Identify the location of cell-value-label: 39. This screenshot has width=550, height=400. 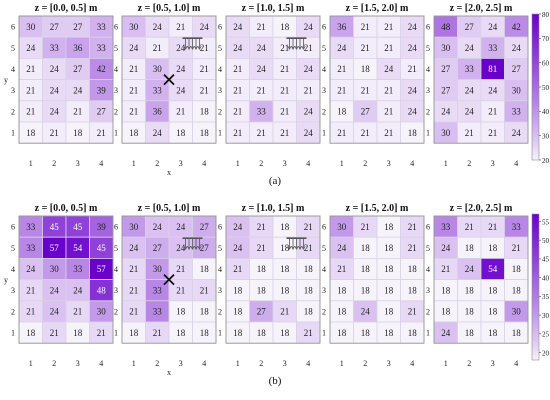
(102, 227).